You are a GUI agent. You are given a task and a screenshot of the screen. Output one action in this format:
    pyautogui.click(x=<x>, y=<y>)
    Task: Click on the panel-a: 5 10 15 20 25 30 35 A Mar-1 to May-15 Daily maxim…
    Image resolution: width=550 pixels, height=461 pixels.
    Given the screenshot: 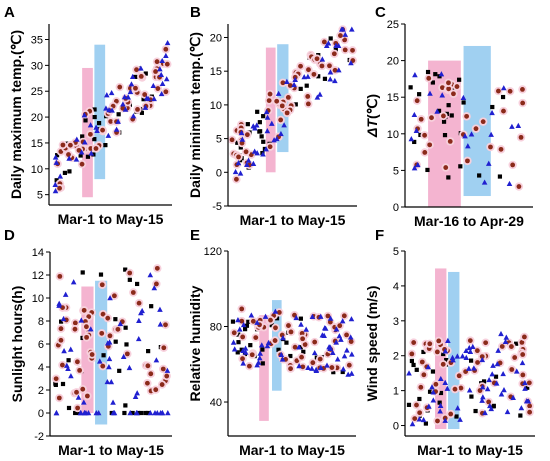 What is the action you would take?
    pyautogui.click(x=88, y=115)
    